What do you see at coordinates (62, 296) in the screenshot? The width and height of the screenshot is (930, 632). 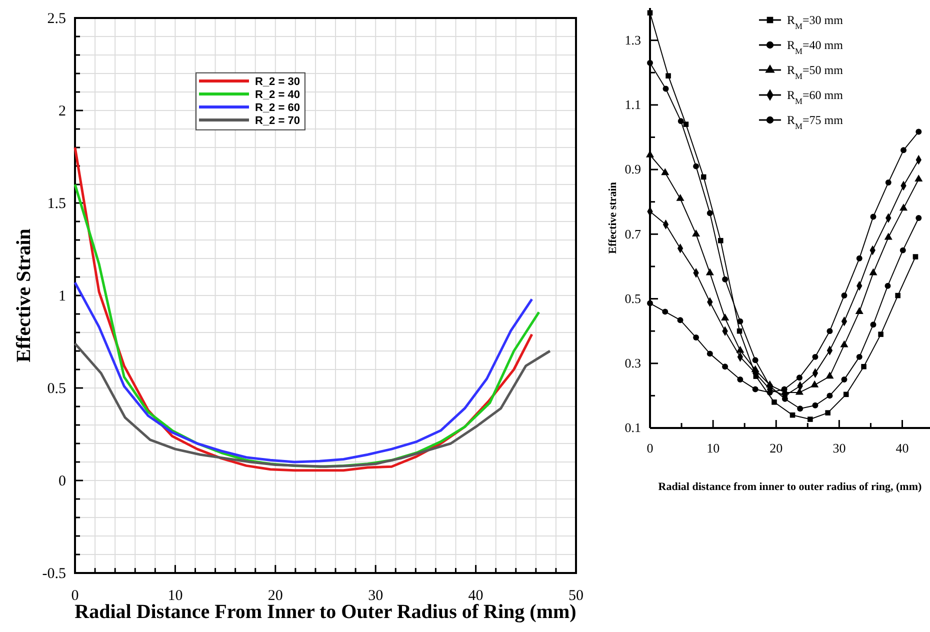 I see `y-tick-label: 1` at bounding box center [62, 296].